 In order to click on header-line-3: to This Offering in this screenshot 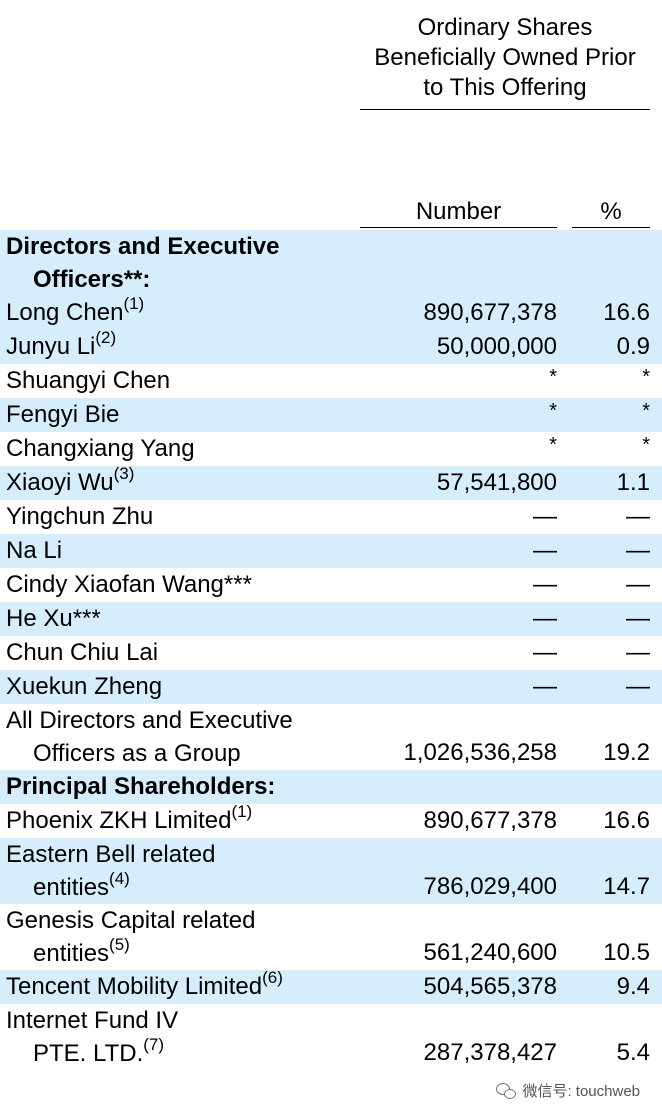, I will do `click(505, 87)`.